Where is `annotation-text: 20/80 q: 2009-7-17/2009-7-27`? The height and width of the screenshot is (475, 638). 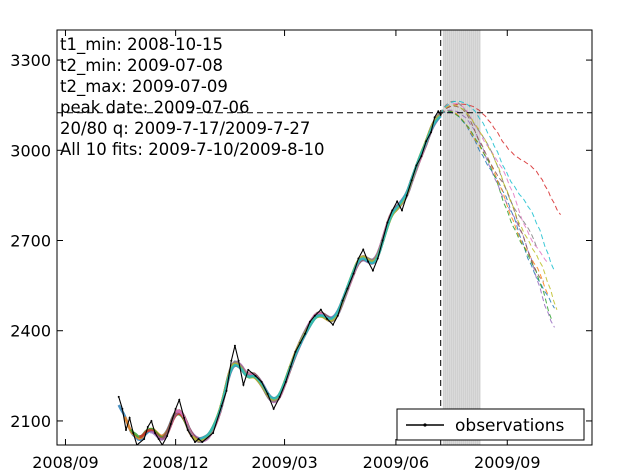 annotation-text: 20/80 q: 2009-7-17/2009-7-27 is located at coordinates (185, 128).